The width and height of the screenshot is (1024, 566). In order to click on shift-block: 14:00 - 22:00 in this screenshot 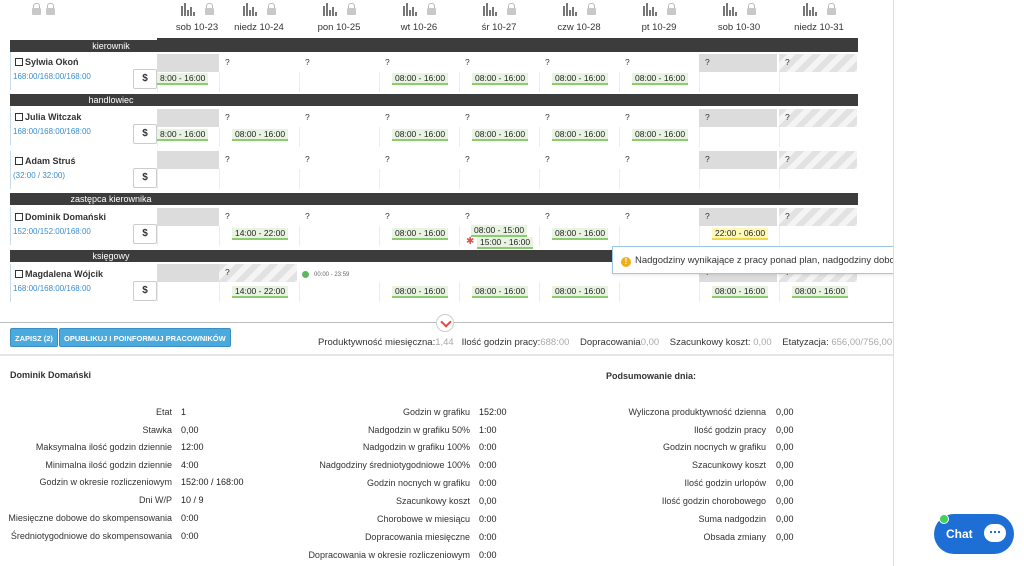, I will do `click(260, 234)`.